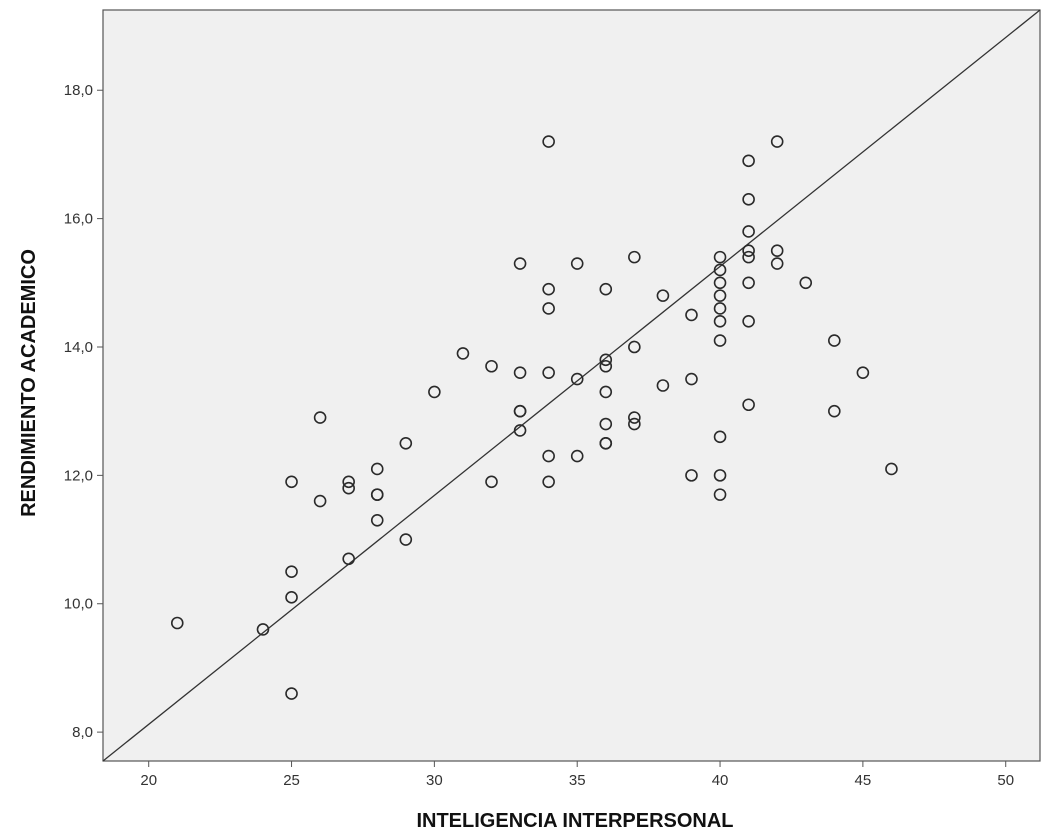 The image size is (1041, 836). Describe the element at coordinates (78, 604) in the screenshot. I see `y-tick-label: 10,0` at that location.